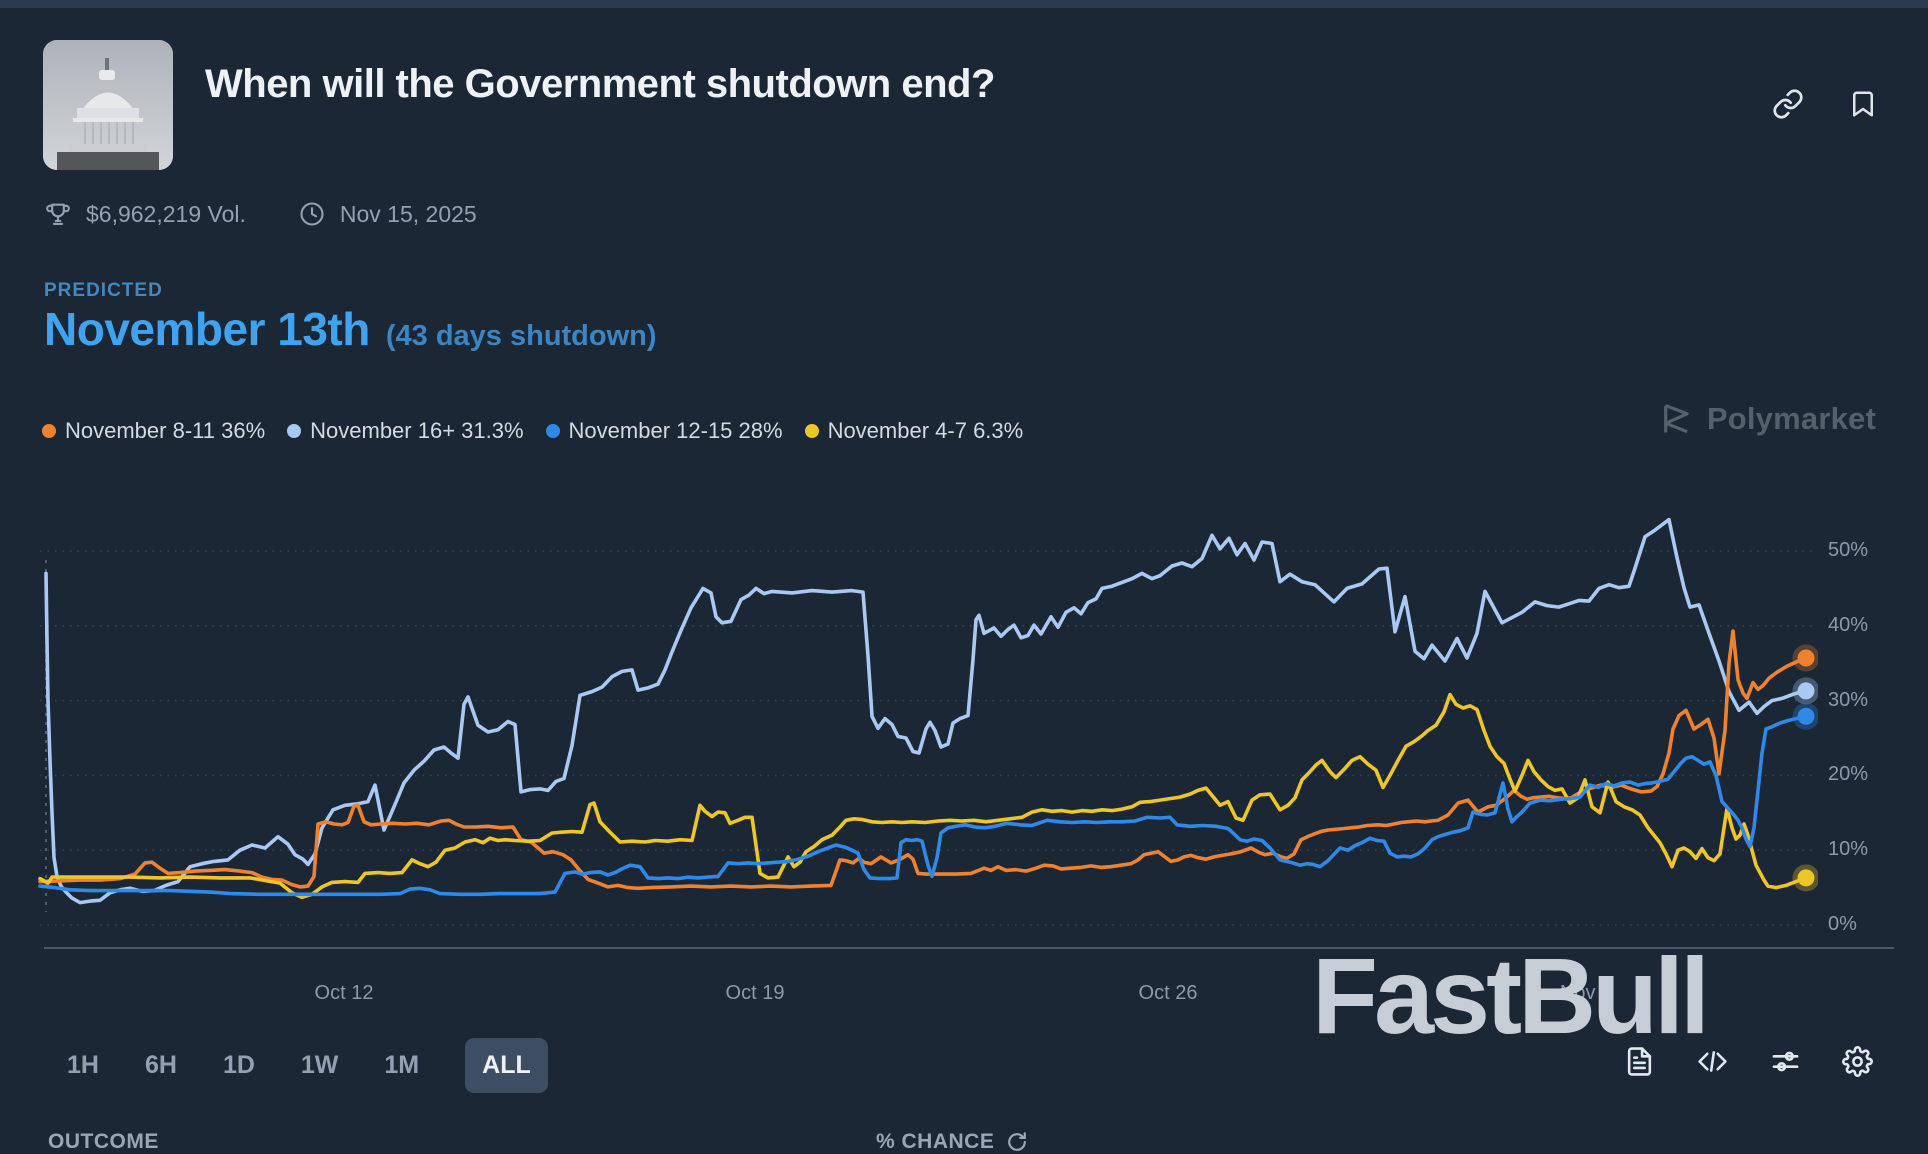  I want to click on legend-item-0: November 8-11 36%, so click(153, 431).